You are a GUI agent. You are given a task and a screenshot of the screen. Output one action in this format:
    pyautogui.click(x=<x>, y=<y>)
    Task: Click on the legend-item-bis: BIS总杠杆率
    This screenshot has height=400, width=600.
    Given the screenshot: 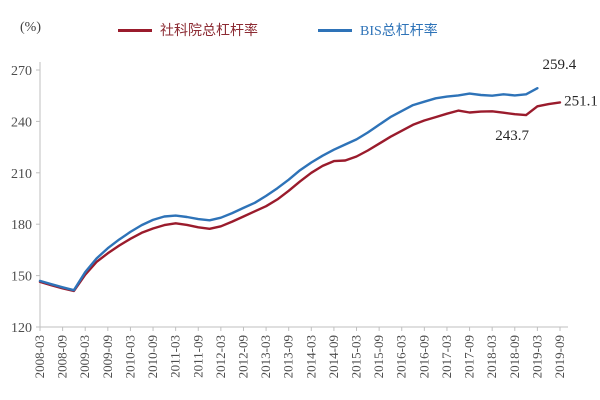 What is the action you would take?
    pyautogui.click(x=378, y=30)
    